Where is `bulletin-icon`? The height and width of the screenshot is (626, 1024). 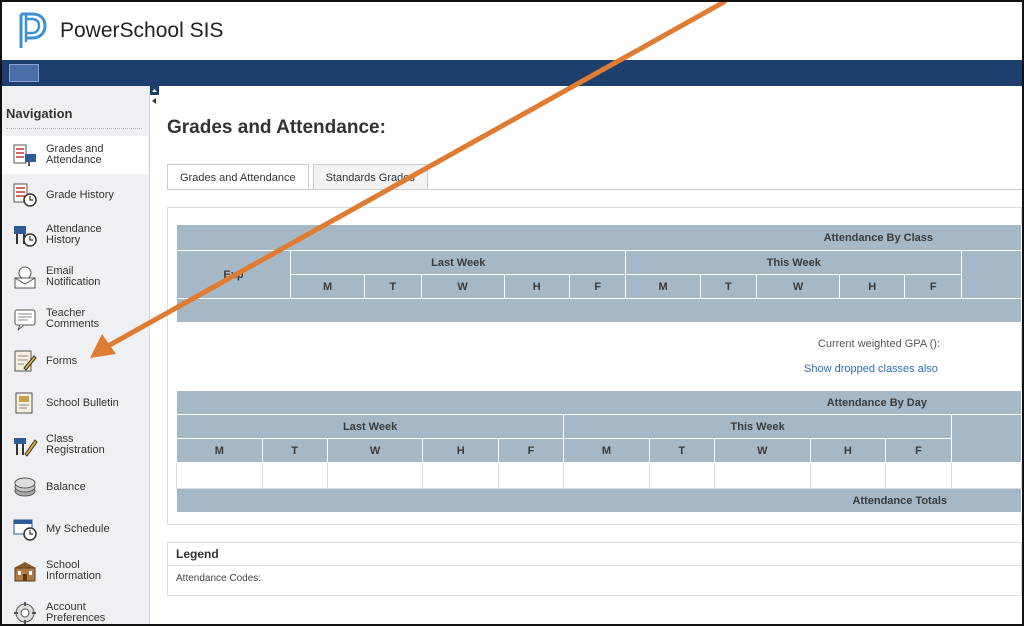
bulletin-icon is located at coordinates (24, 403).